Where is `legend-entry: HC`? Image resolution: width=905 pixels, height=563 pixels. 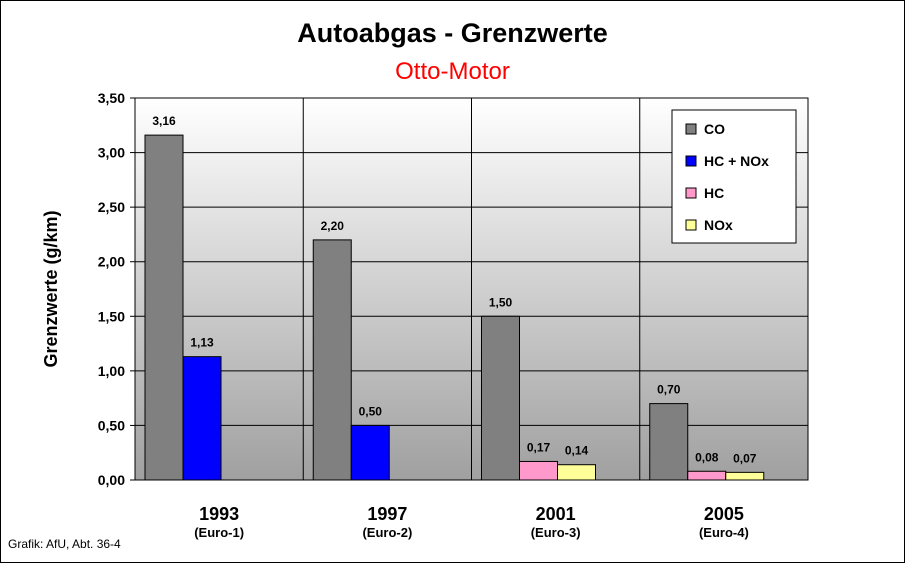 legend-entry: HC is located at coordinates (714, 193).